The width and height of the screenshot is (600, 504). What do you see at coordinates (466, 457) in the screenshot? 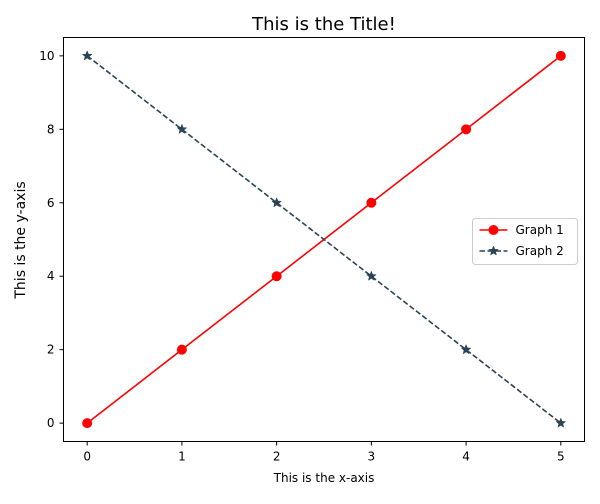
I see `x-tick-label: 4` at bounding box center [466, 457].